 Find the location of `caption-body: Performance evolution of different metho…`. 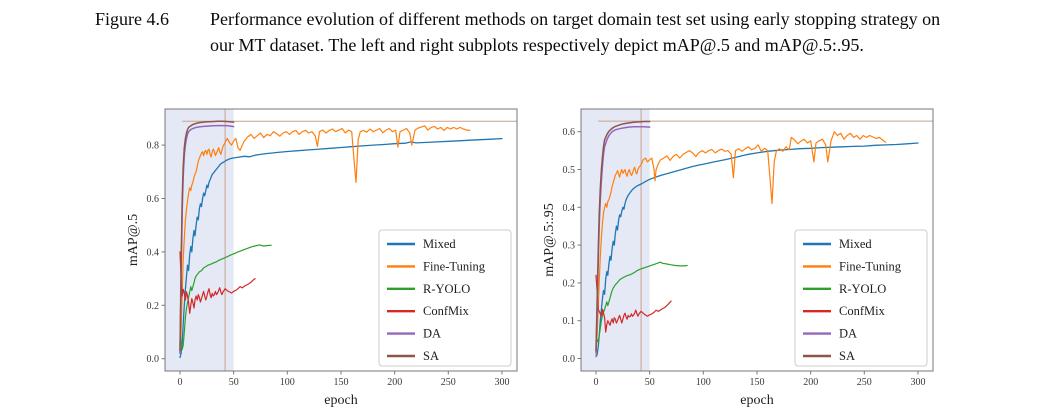

caption-body: Performance evolution of different metho… is located at coordinates (578, 32).